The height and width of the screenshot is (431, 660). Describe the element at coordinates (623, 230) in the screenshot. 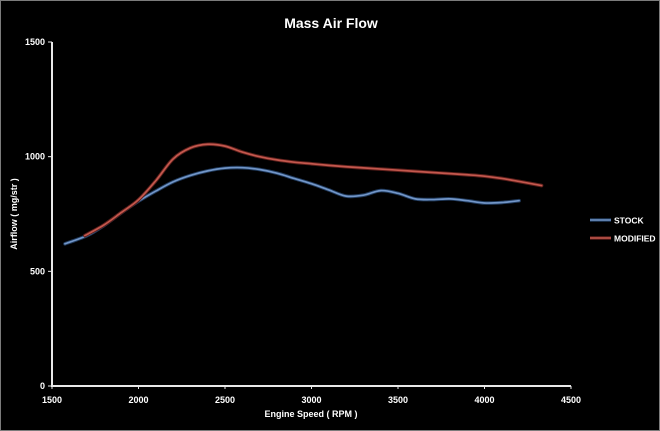

I see `legend: STOCK MODIFIED` at that location.